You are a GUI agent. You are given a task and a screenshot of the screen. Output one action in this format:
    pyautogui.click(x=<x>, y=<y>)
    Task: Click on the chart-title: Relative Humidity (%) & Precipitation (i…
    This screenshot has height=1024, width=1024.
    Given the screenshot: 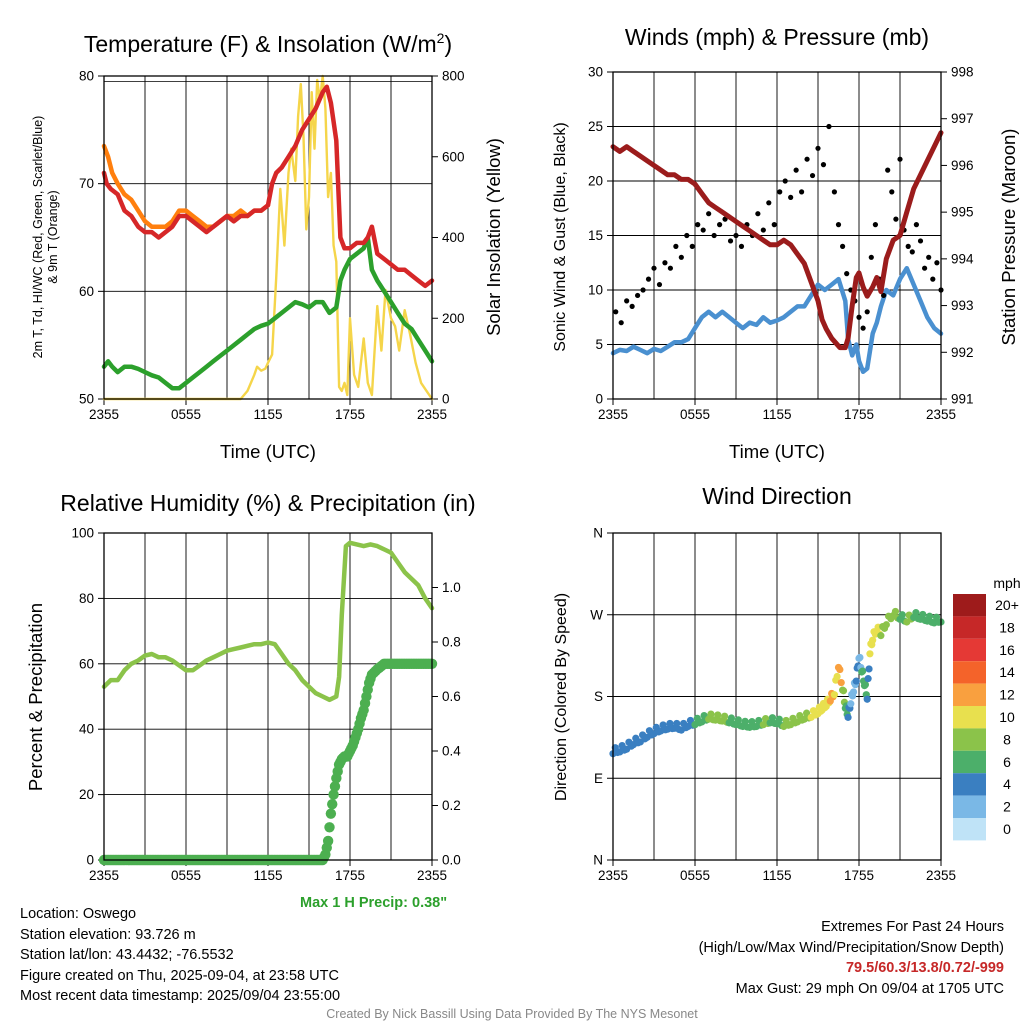 What is the action you would take?
    pyautogui.click(x=267, y=503)
    